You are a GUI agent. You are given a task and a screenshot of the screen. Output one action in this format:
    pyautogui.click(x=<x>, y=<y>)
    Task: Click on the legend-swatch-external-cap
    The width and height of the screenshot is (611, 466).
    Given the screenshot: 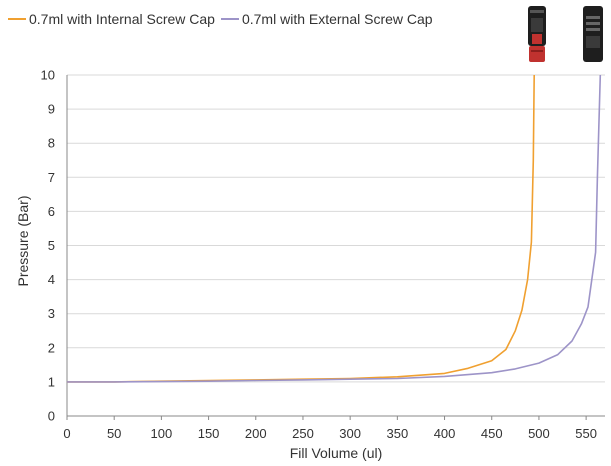 What is the action you would take?
    pyautogui.click(x=229, y=19)
    